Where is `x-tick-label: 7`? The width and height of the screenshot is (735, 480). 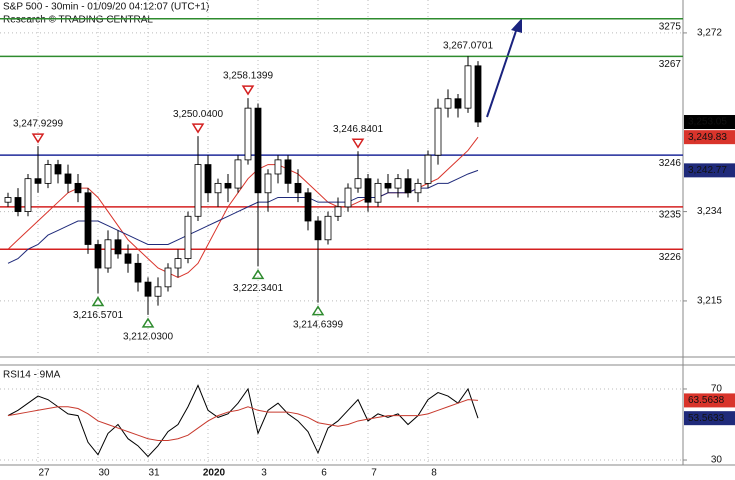
x-tick-label: 7 is located at coordinates (374, 473).